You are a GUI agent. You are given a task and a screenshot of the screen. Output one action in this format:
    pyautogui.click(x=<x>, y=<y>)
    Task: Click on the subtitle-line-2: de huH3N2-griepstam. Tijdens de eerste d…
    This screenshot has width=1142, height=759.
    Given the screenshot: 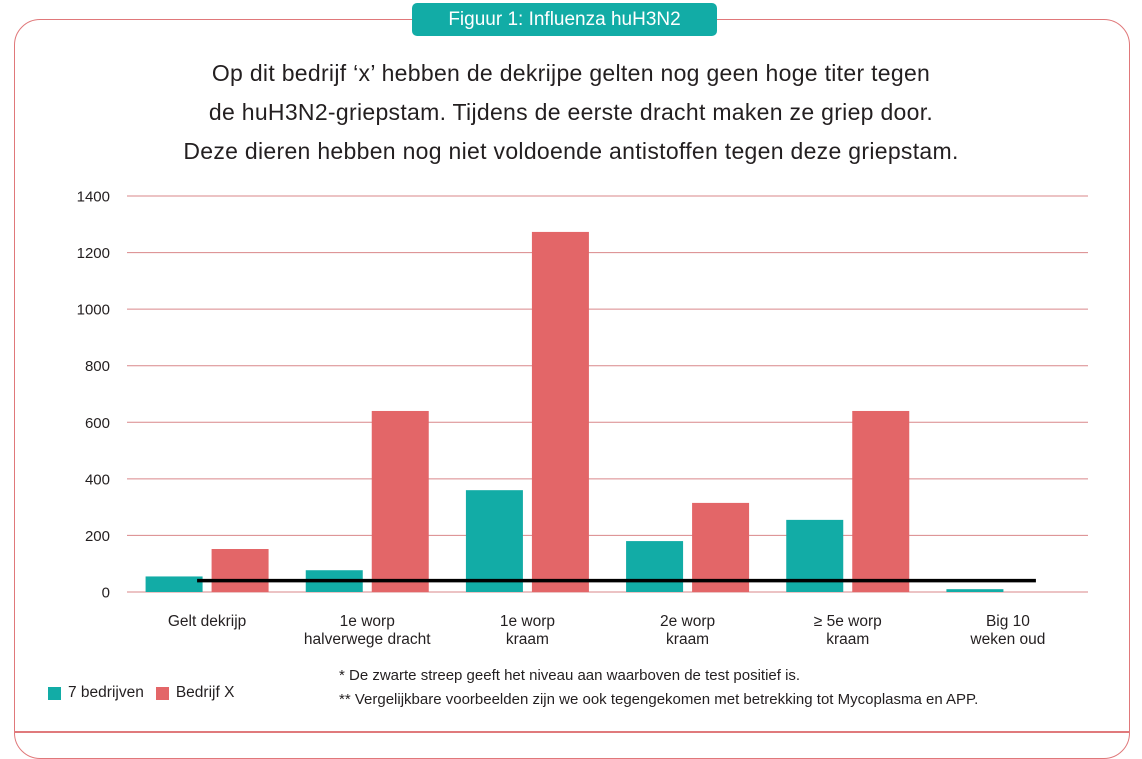 What is the action you would take?
    pyautogui.click(x=571, y=112)
    